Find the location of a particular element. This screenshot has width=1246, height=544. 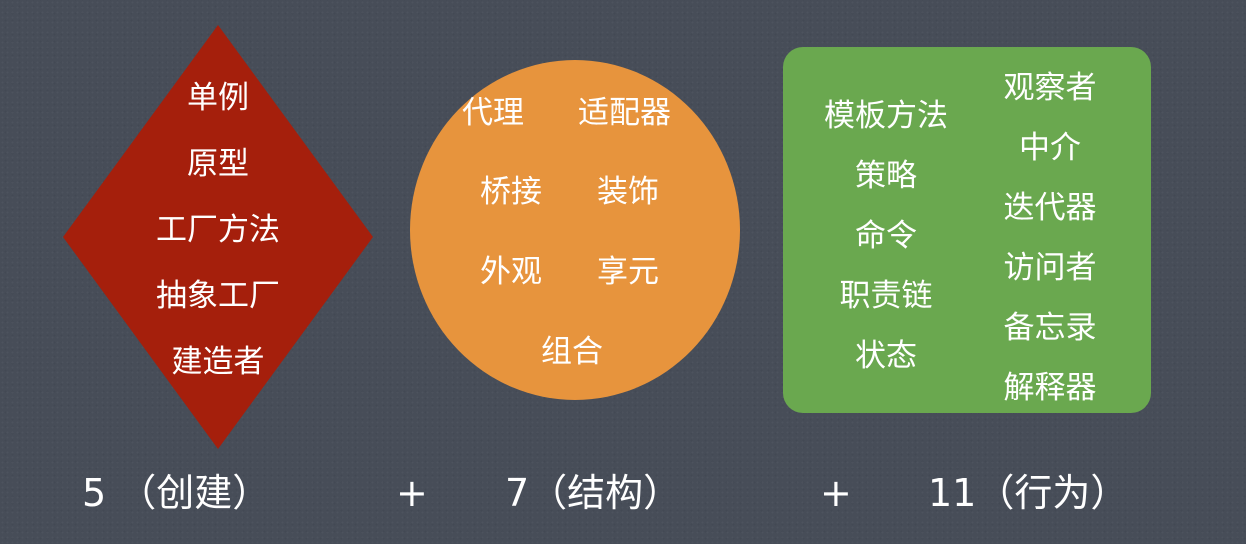

behavioral-item-template-method: 模板方法 is located at coordinates (886, 116).